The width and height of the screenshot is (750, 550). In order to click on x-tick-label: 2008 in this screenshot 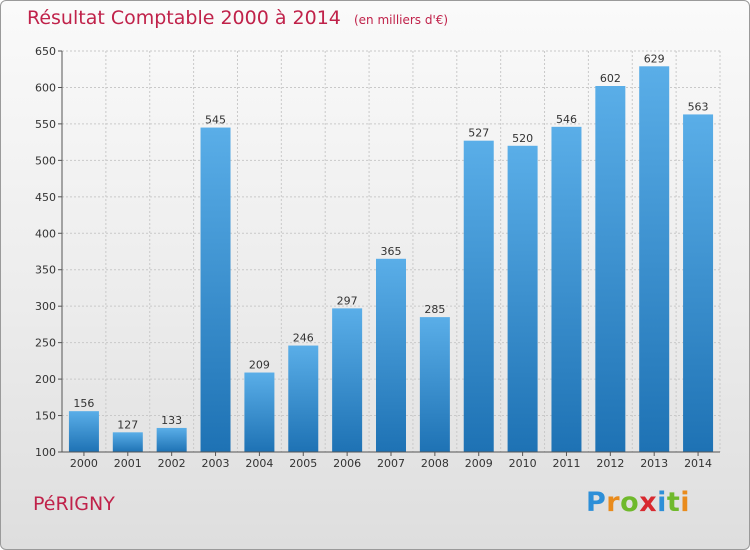, I will do `click(435, 463)`.